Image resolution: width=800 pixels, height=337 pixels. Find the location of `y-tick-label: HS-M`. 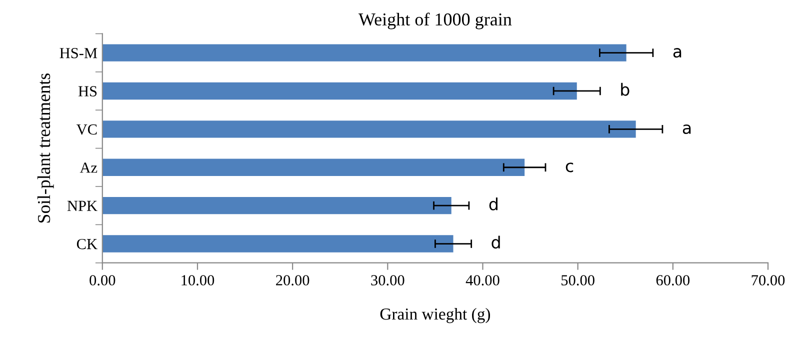

y-tick-label: HS-M is located at coordinates (79, 53).